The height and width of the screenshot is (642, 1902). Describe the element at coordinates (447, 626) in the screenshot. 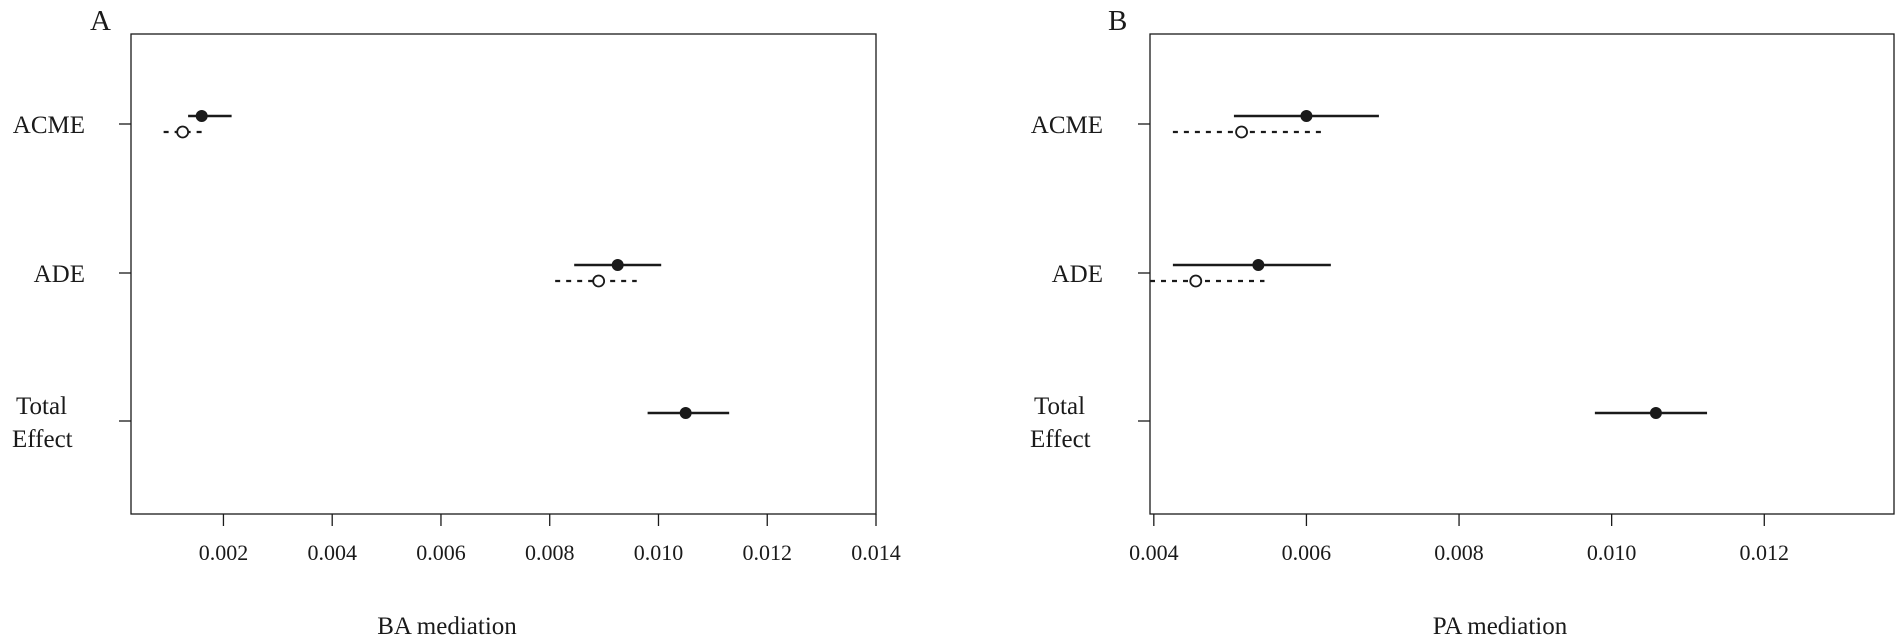

I see `x-axis-label: BA mediation` at that location.